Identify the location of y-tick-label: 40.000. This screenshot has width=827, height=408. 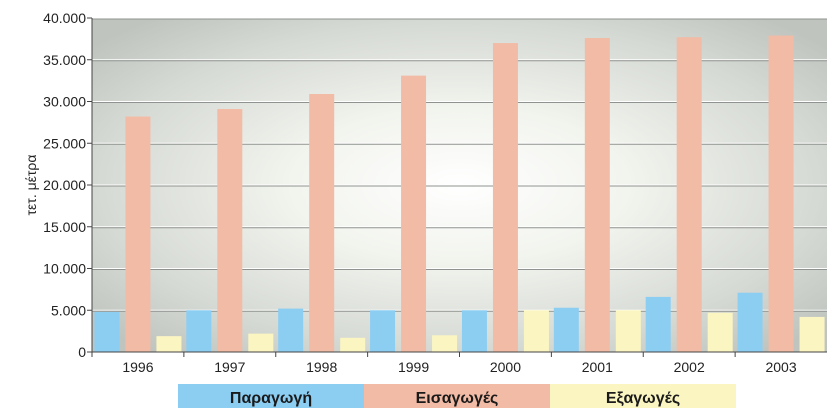
(64, 18).